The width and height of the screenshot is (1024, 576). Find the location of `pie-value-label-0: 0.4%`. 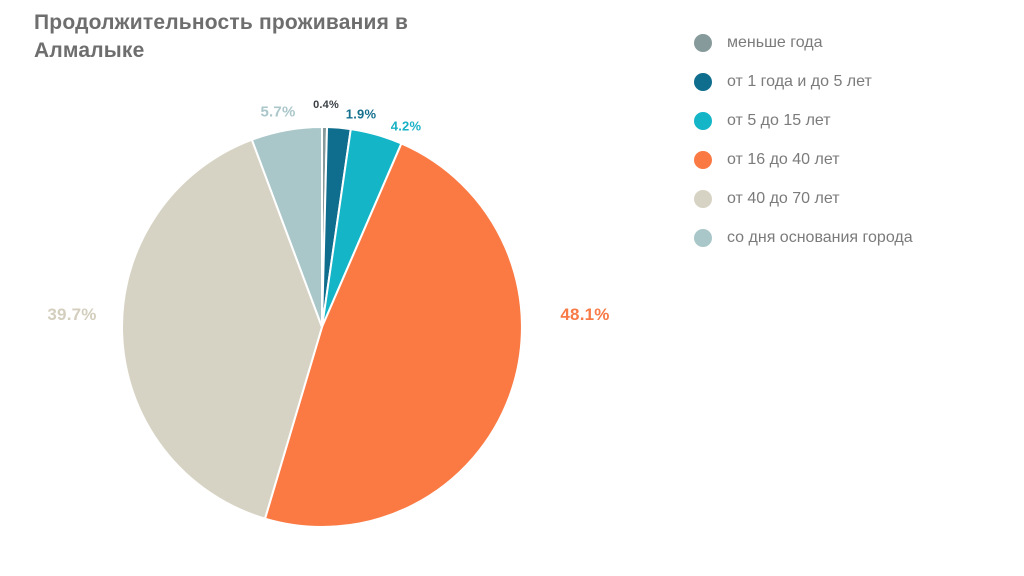

pie-value-label-0: 0.4% is located at coordinates (326, 105).